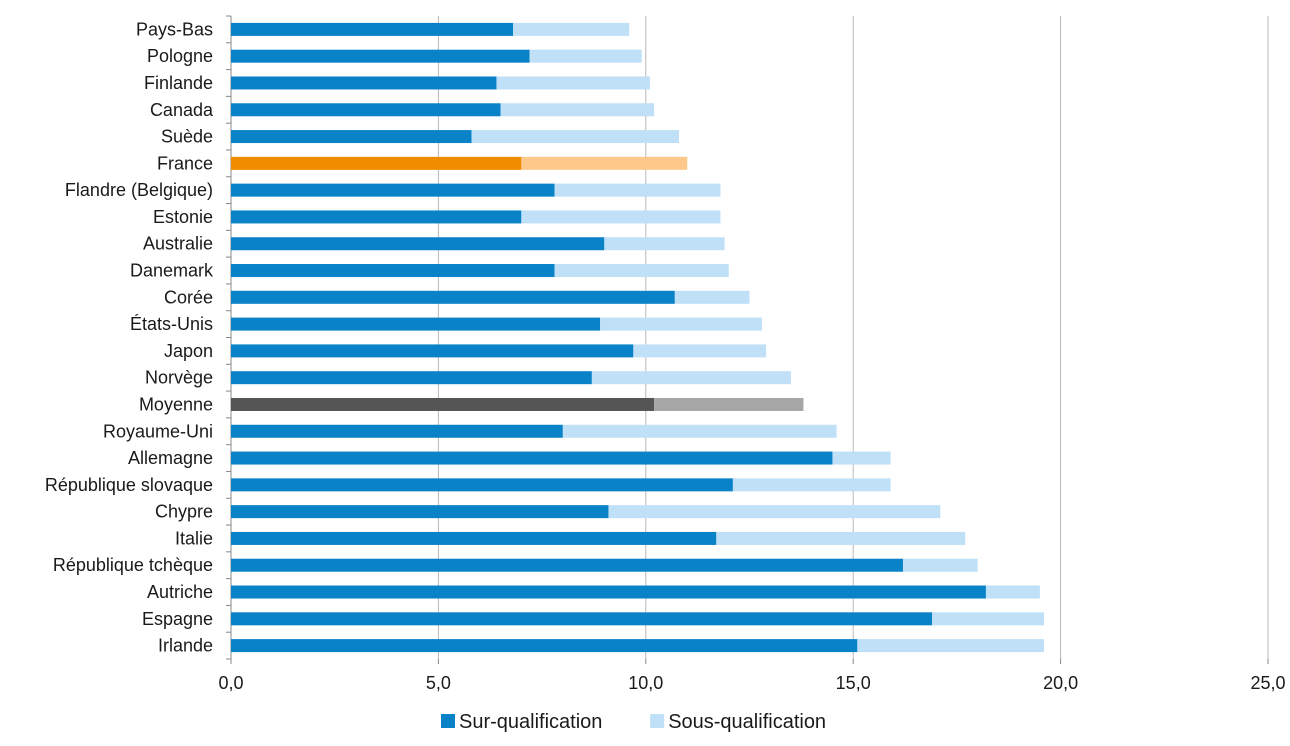 Image resolution: width=1290 pixels, height=746 pixels. What do you see at coordinates (176, 404) in the screenshot?
I see `category-label: Moyenne` at bounding box center [176, 404].